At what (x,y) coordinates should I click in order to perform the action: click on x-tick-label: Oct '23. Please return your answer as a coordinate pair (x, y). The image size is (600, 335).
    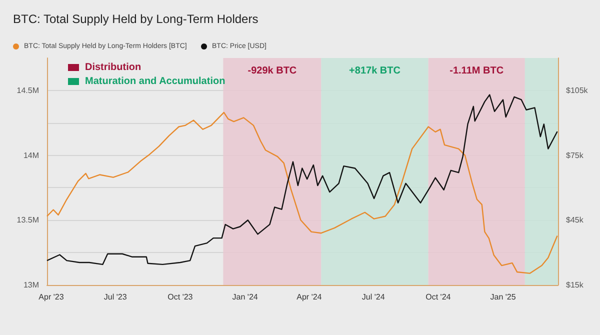
    Looking at the image, I should click on (181, 297).